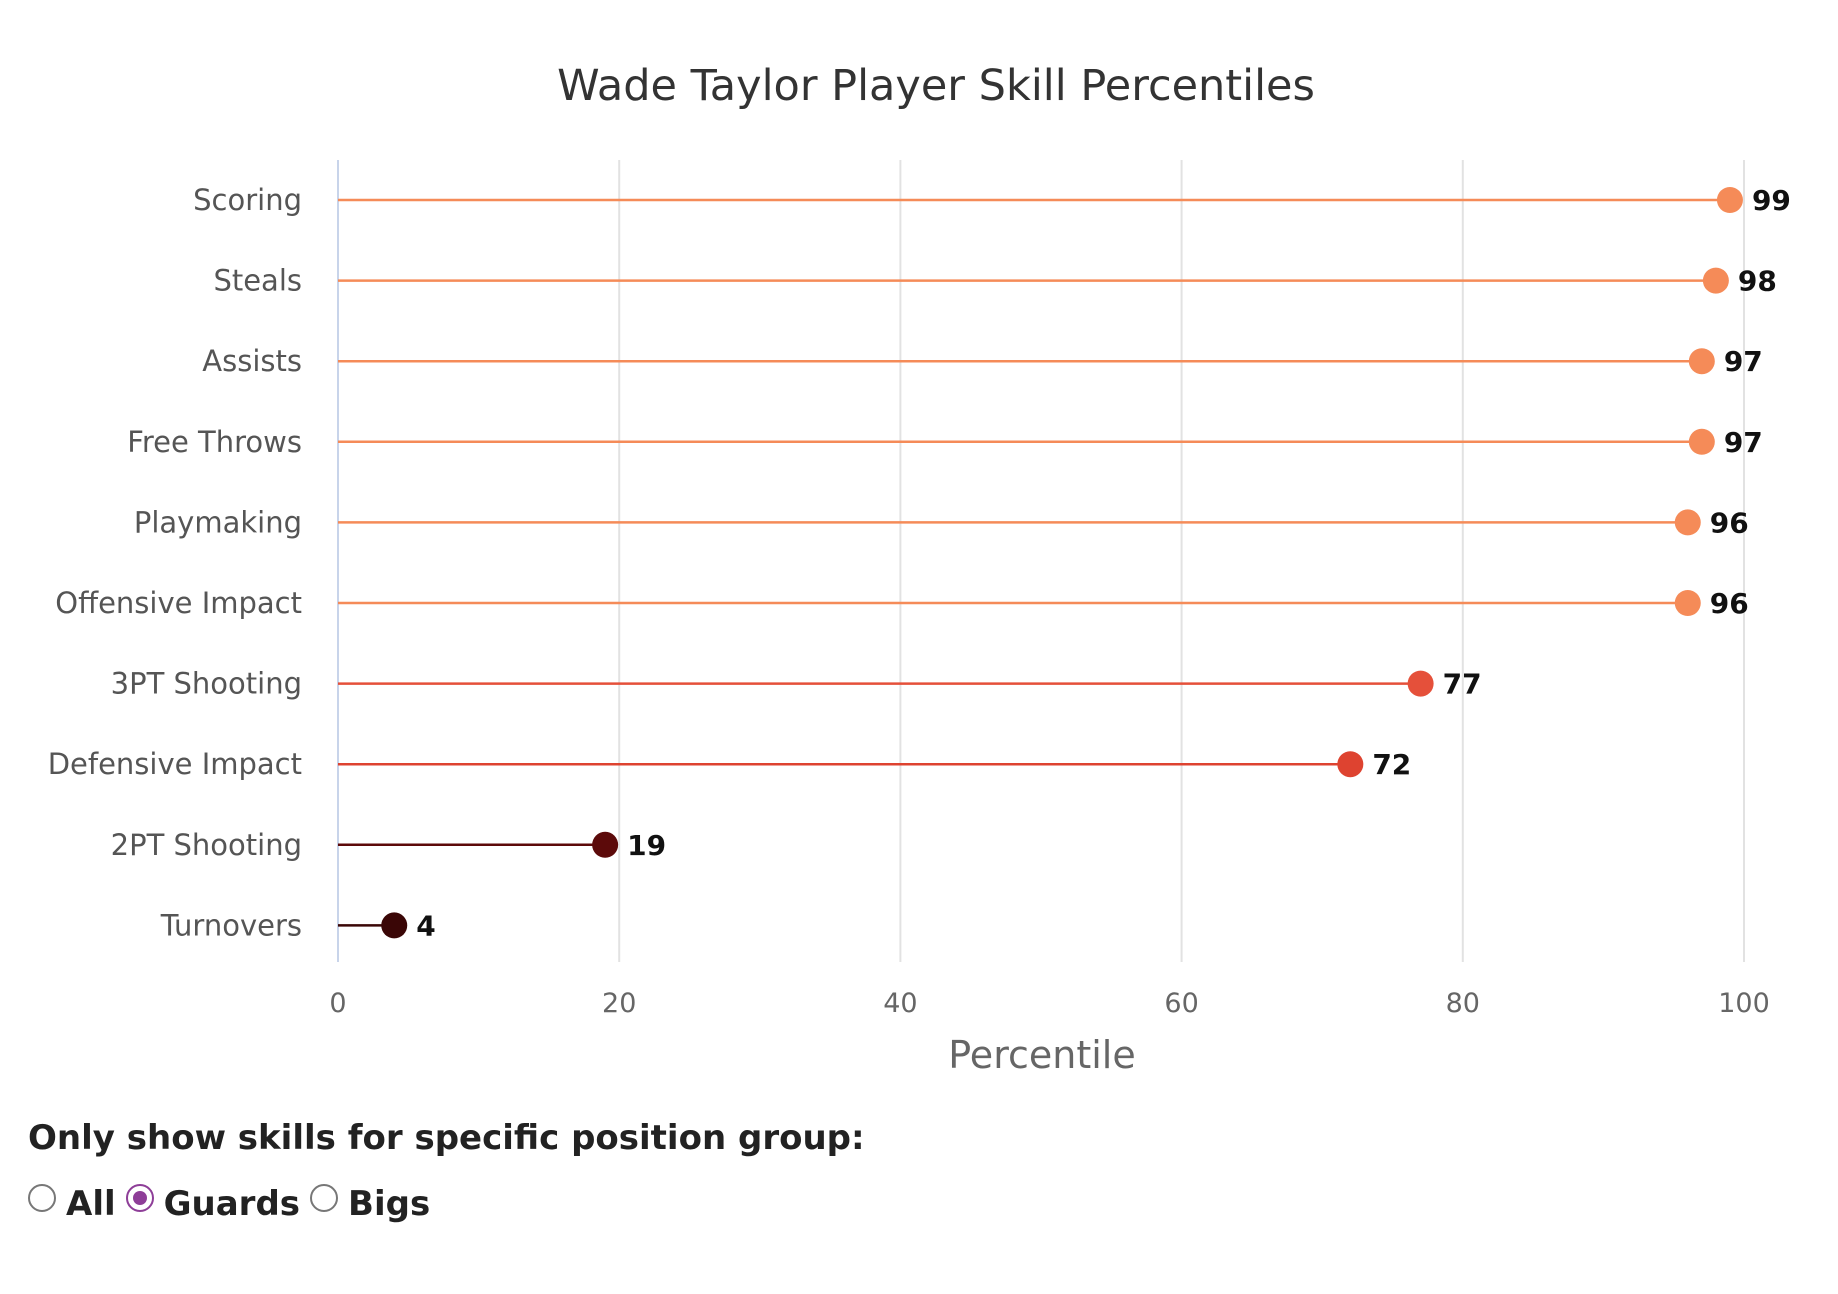 The height and width of the screenshot is (1294, 1838). Describe the element at coordinates (394, 925) in the screenshot. I see `point-turnovers` at that location.